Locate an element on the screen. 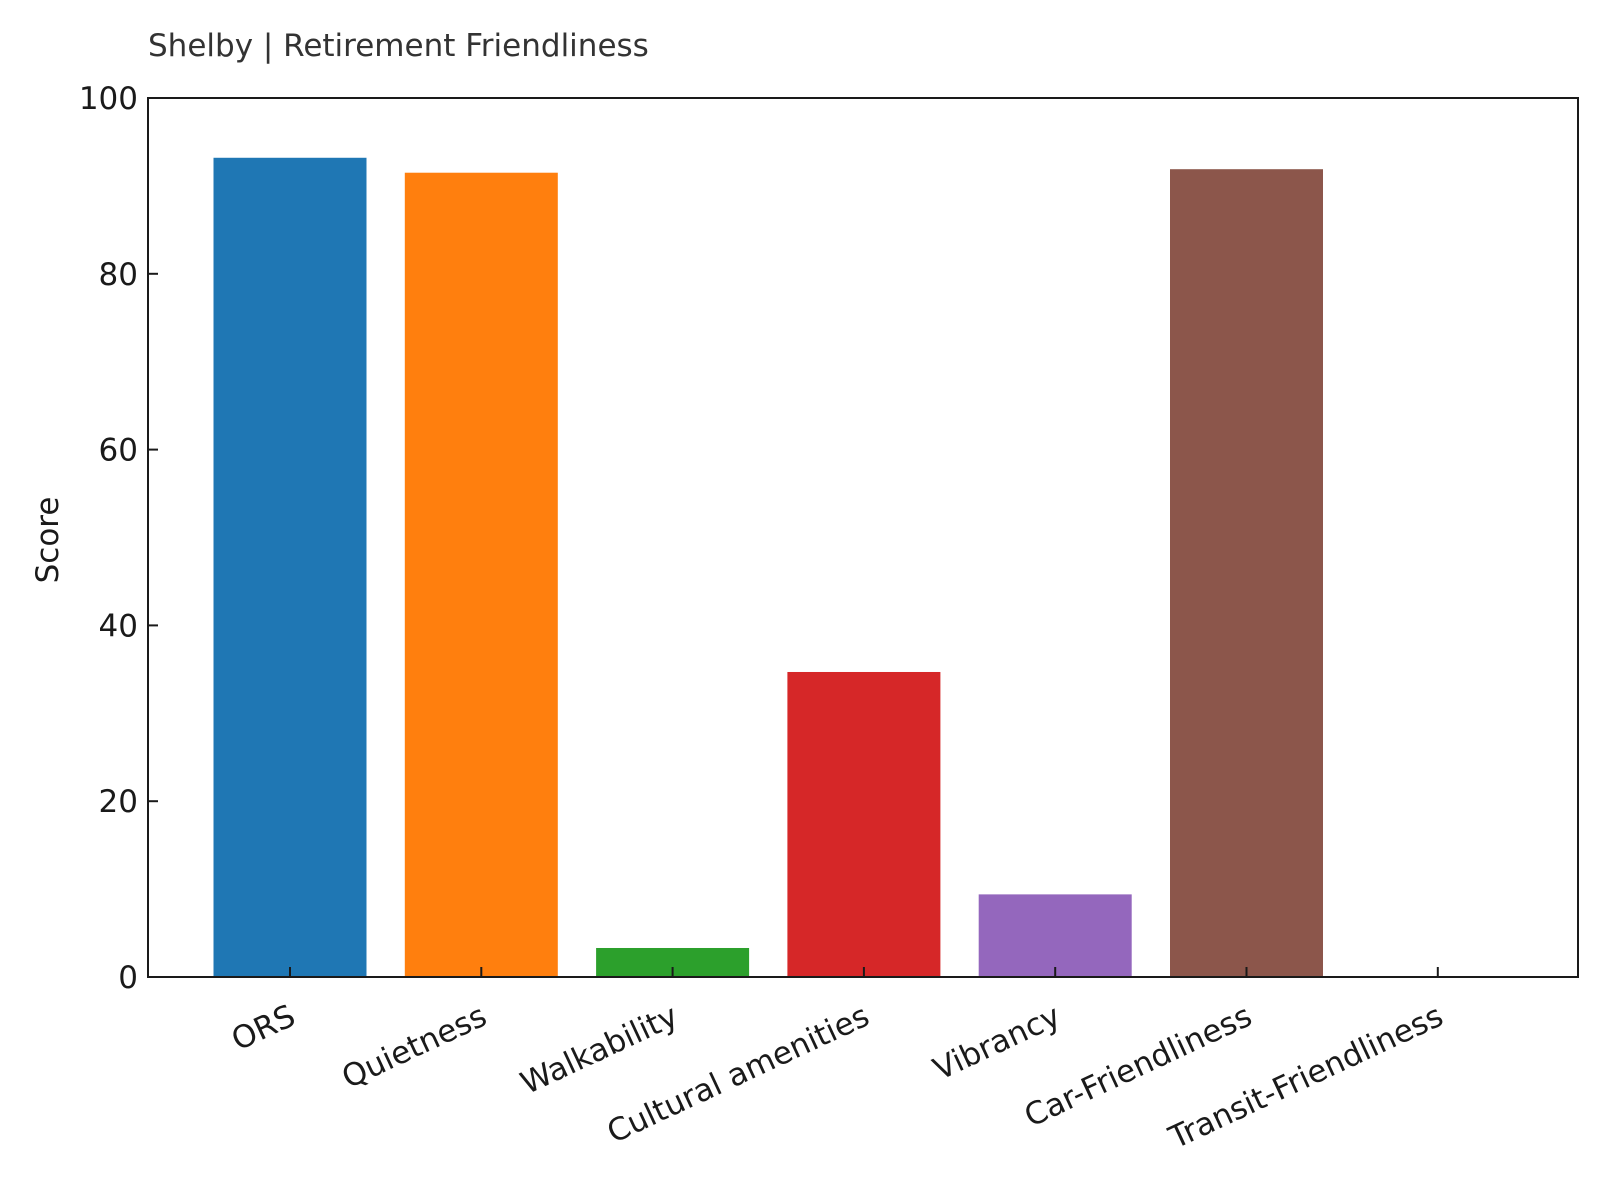 The width and height of the screenshot is (1600, 1200). bar-ors is located at coordinates (290, 567).